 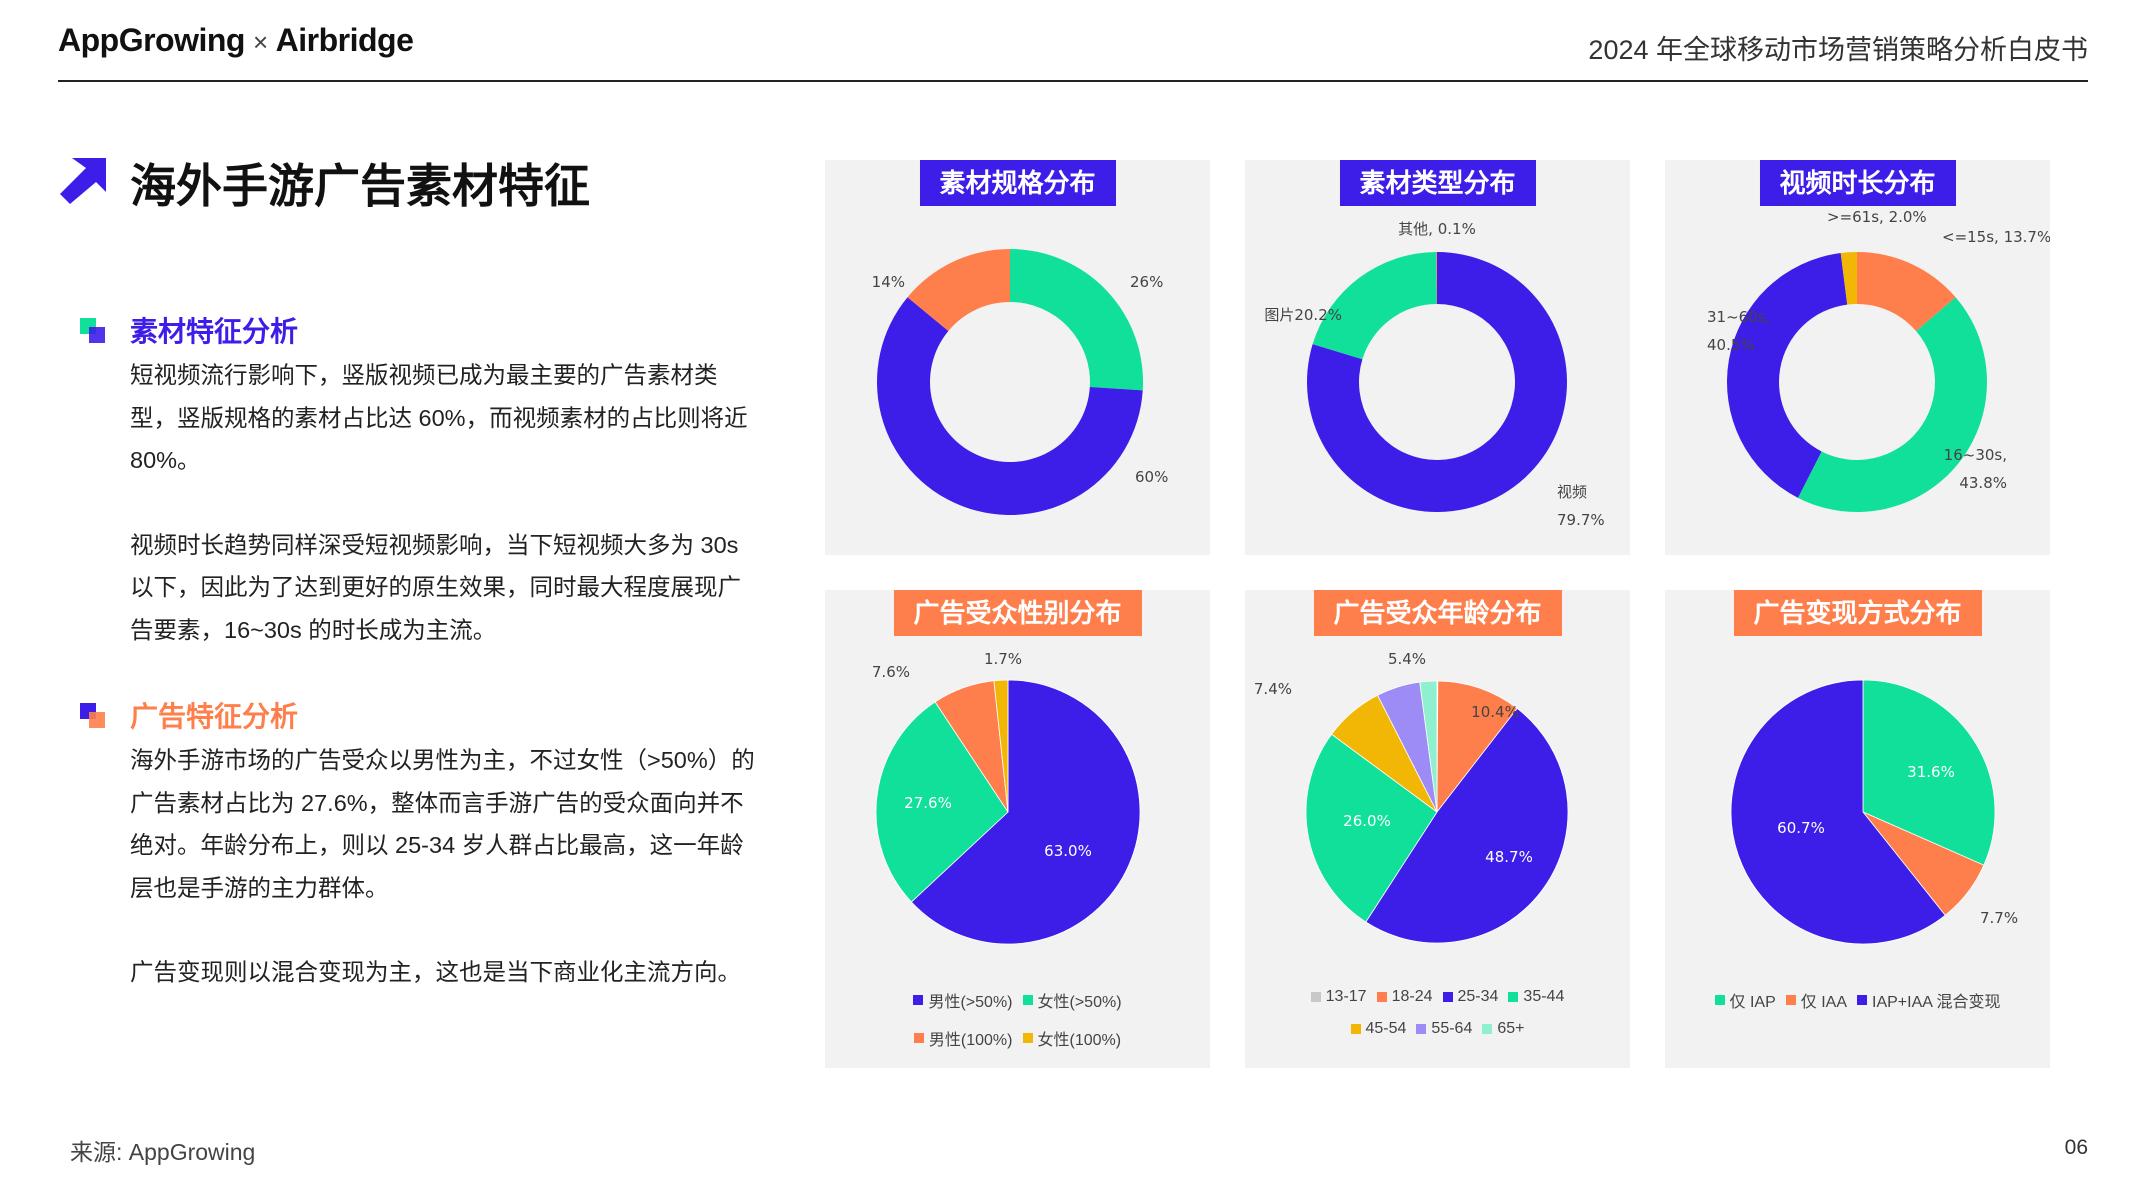 What do you see at coordinates (1434, 374) in the screenshot?
I see `donut-chart-type: 视频 79.7% 图片20.2% 其他, 0.1%` at bounding box center [1434, 374].